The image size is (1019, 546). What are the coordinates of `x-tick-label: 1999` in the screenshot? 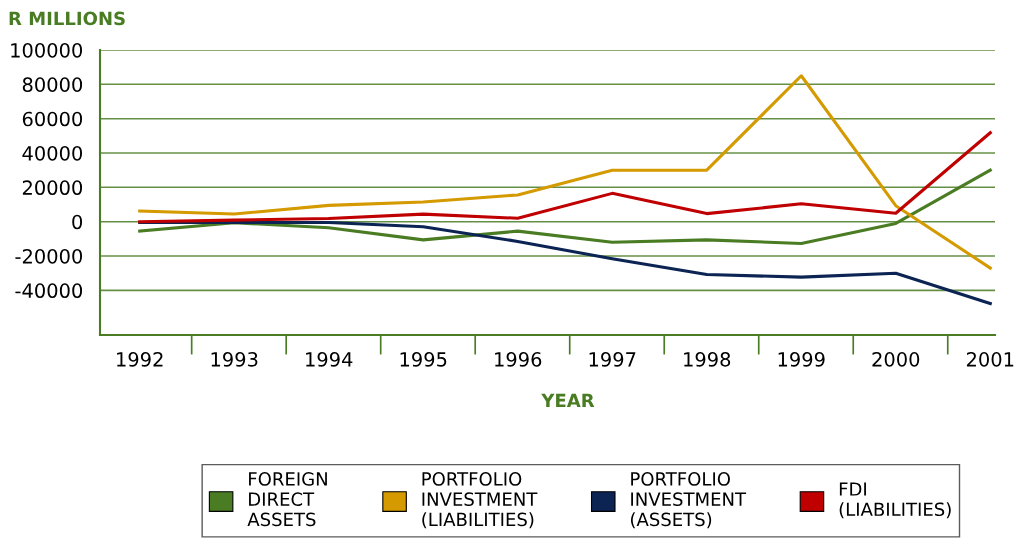 It's located at (801, 359).